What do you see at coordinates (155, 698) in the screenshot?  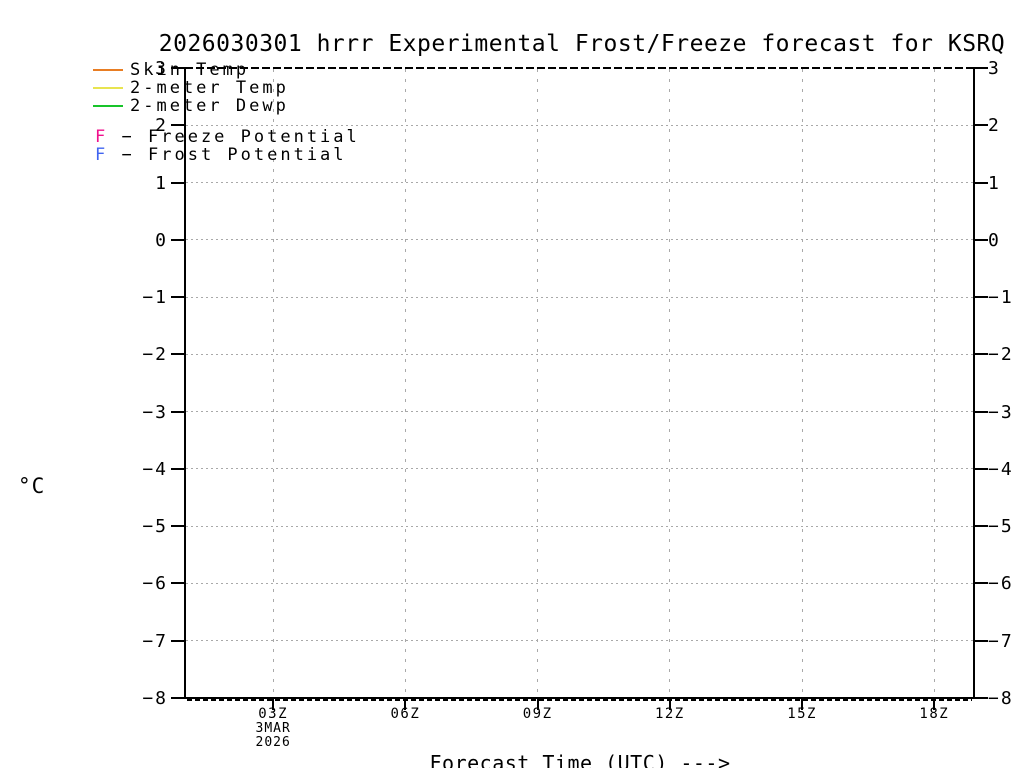 I see `y-tick-label-left: −8` at bounding box center [155, 698].